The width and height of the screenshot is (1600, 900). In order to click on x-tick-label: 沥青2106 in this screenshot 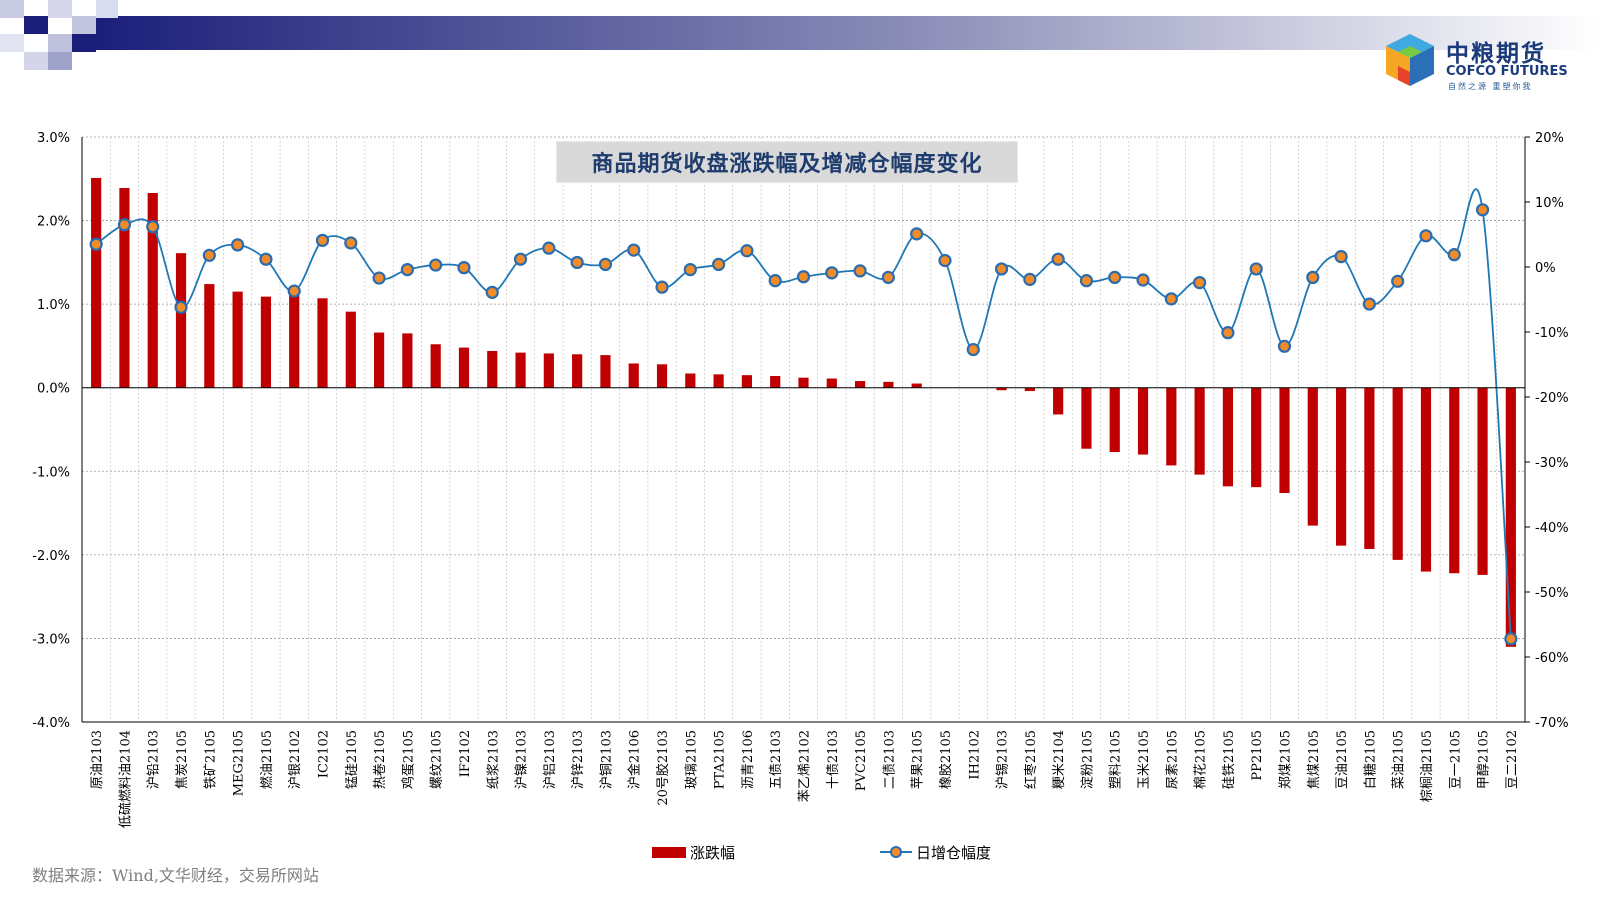, I will do `click(748, 759)`.